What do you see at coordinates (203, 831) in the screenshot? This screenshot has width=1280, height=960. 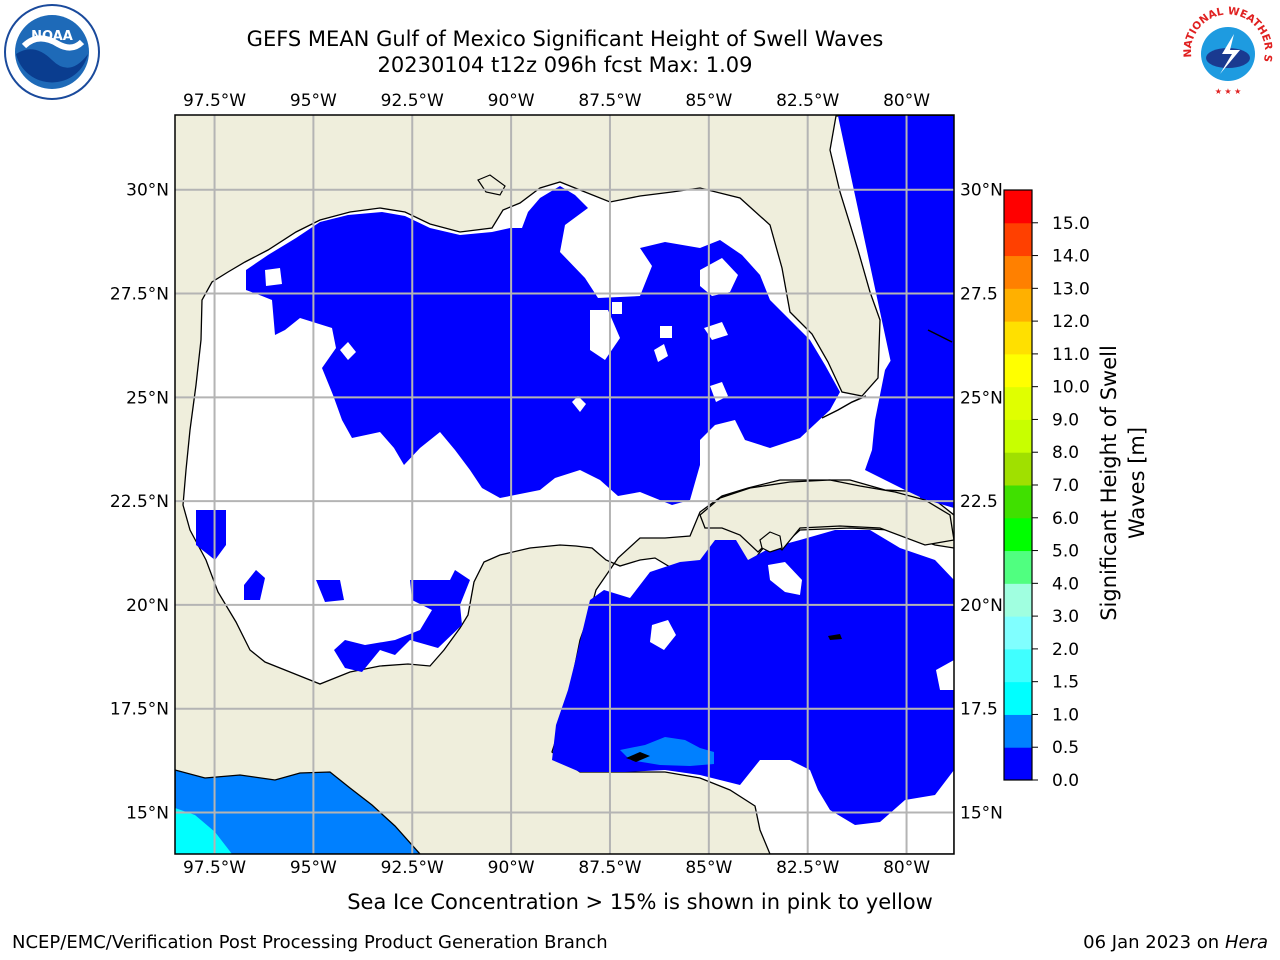 I see `pacific-cyan-band` at bounding box center [203, 831].